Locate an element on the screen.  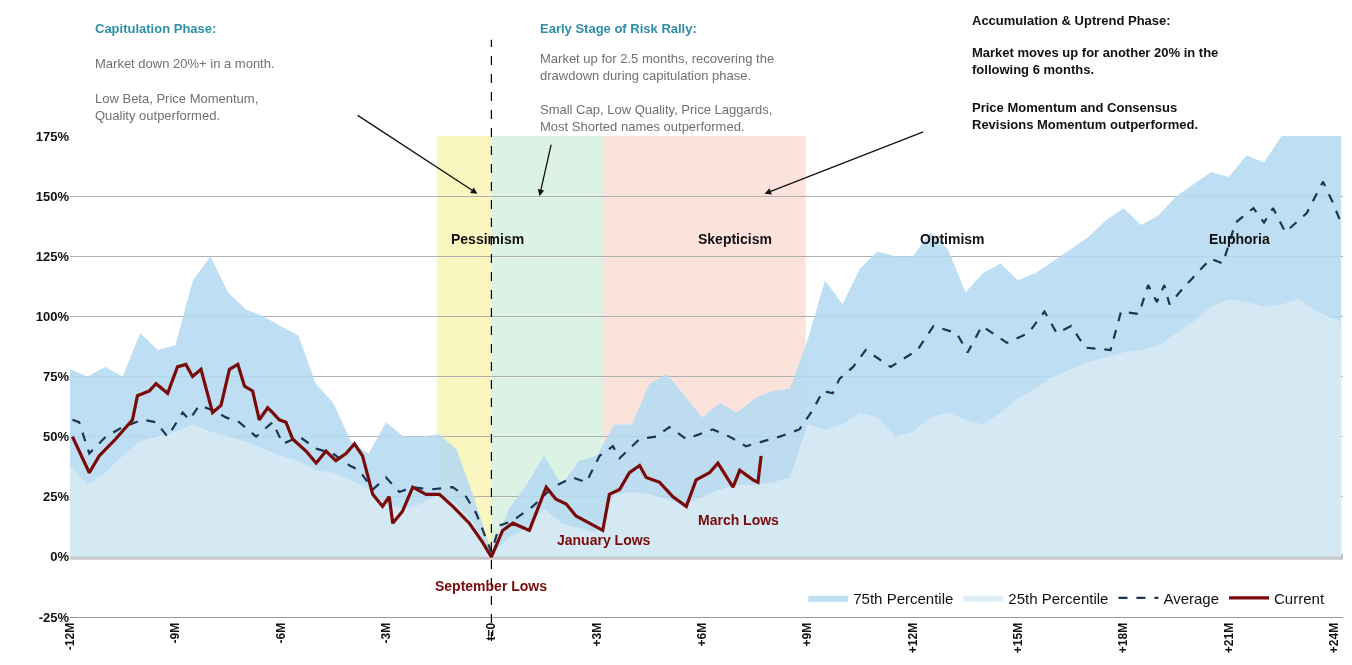
y-tick-label: 0% is located at coordinates (60, 557).